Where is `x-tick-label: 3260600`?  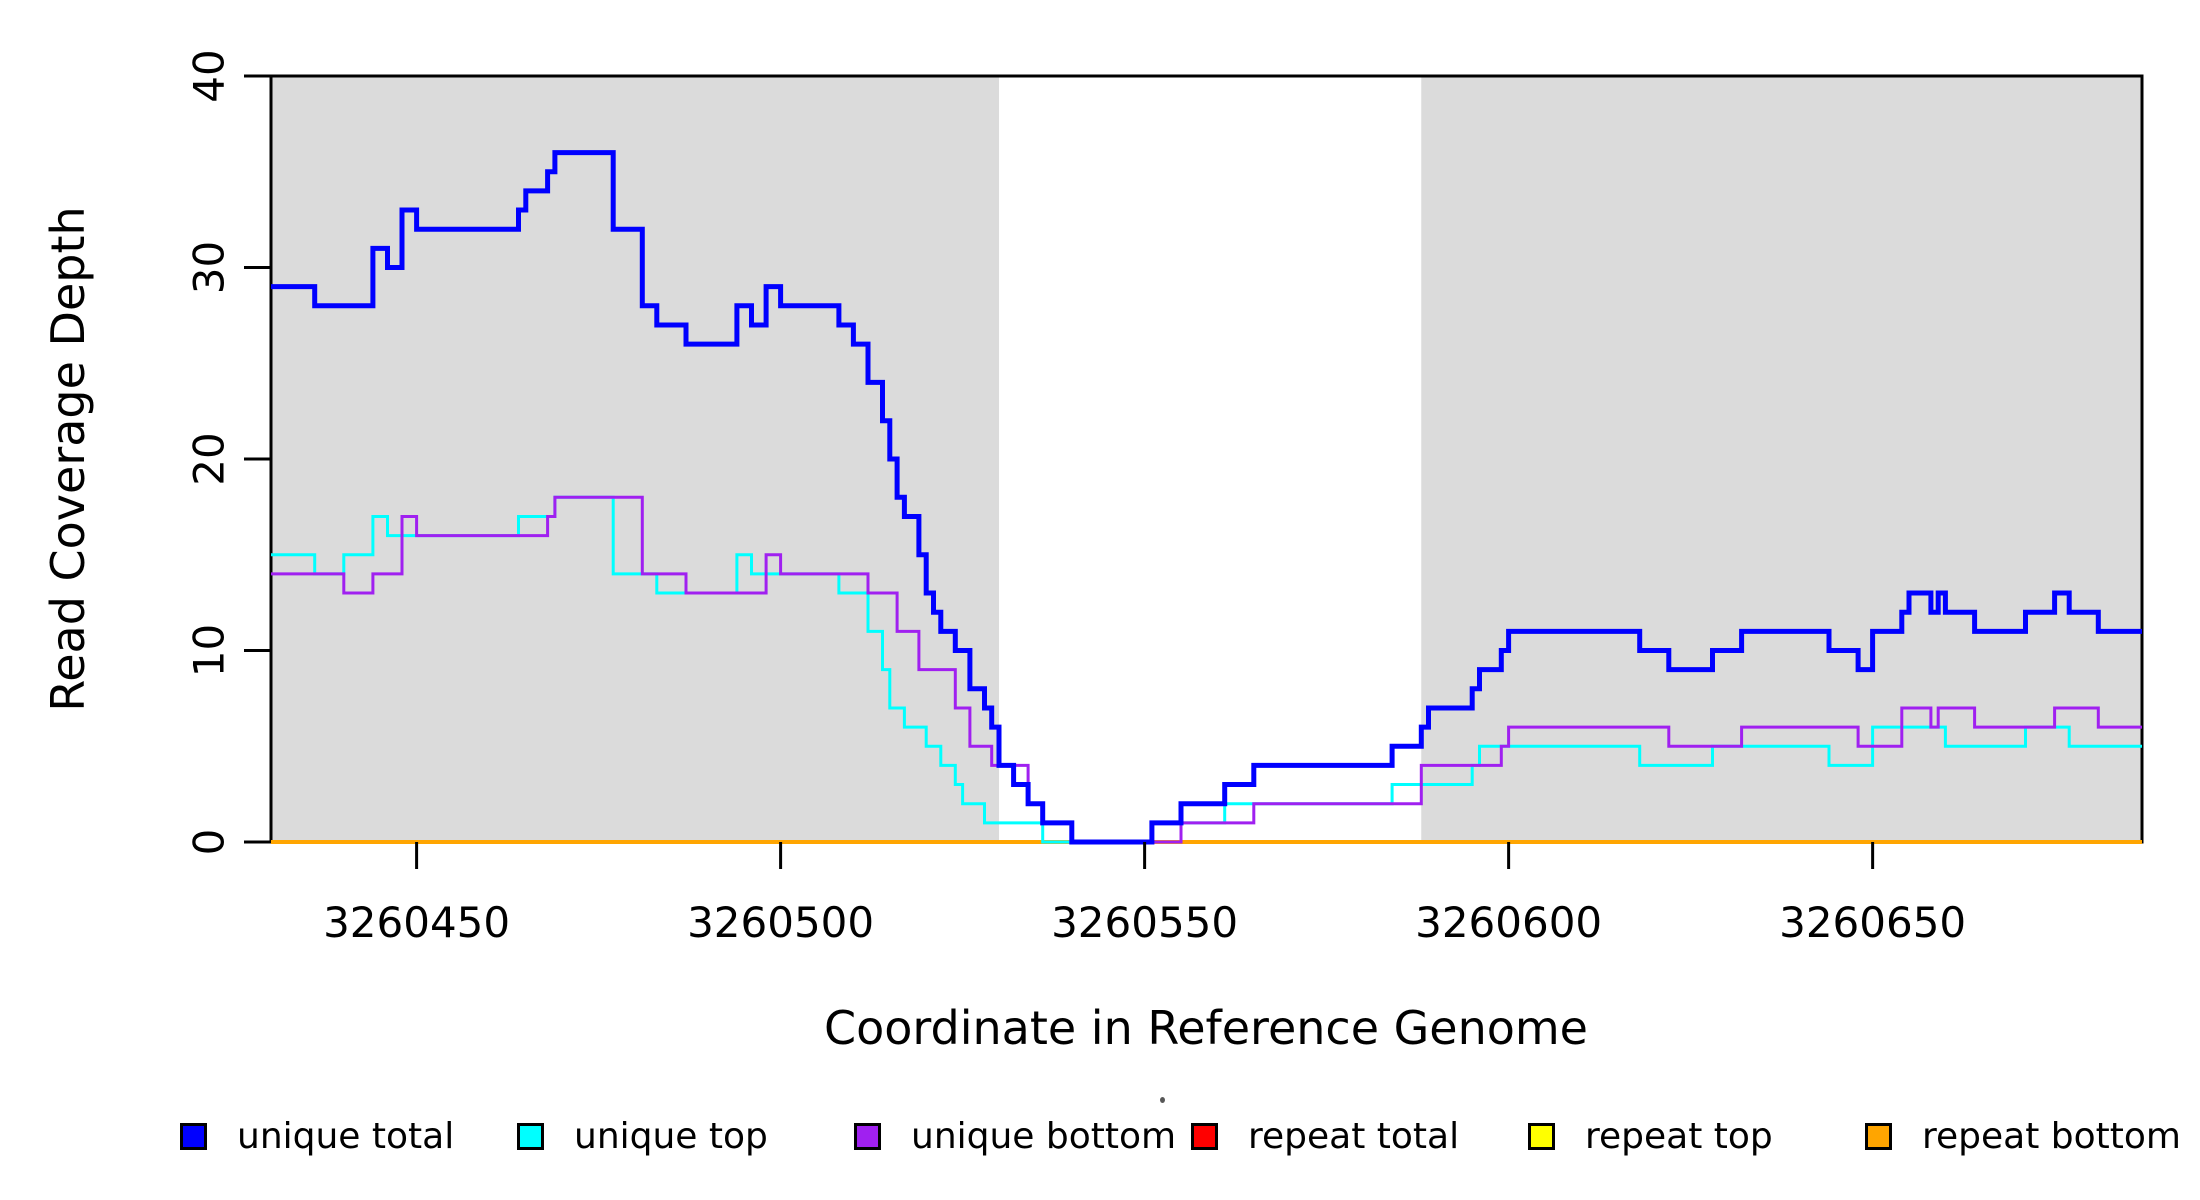 x-tick-label: 3260600 is located at coordinates (1508, 922).